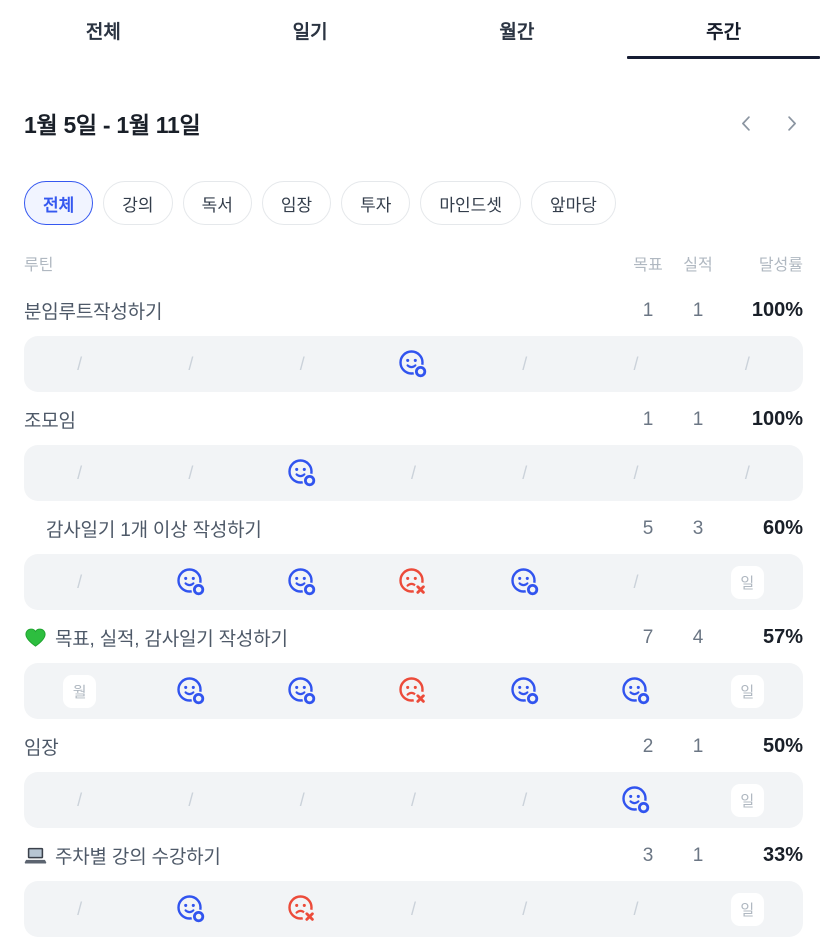 The height and width of the screenshot is (951, 827). What do you see at coordinates (79, 691) in the screenshot?
I see `day-cell: 월` at bounding box center [79, 691].